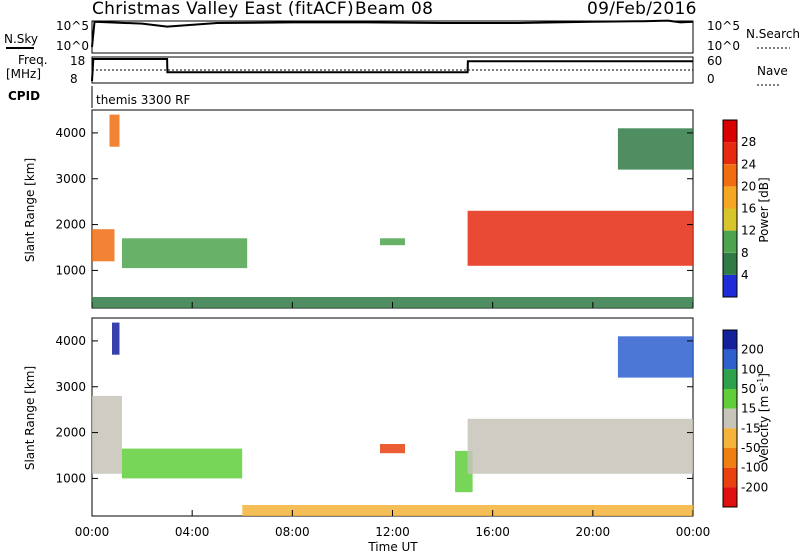 The image size is (800, 558). Describe the element at coordinates (394, 9) in the screenshot. I see `beam-label: Beam 08` at that location.